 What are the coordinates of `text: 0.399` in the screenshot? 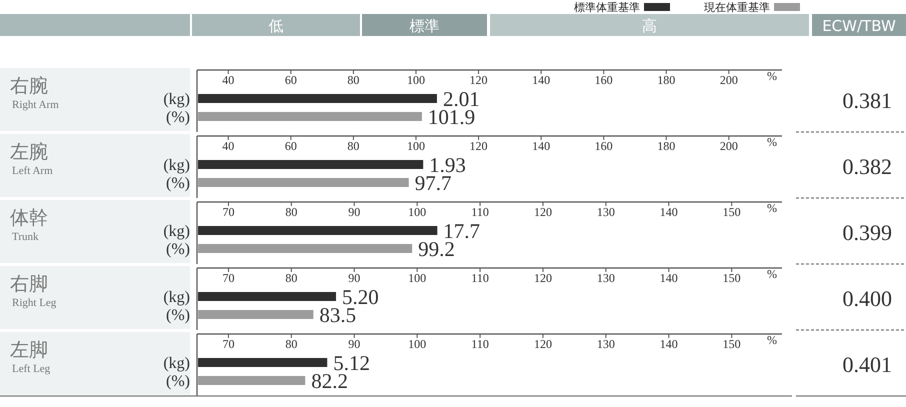 It's located at (867, 232).